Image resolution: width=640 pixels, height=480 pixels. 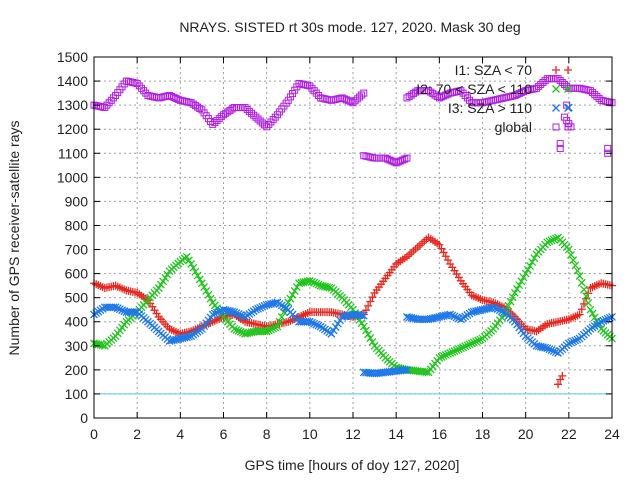 What do you see at coordinates (77, 225) in the screenshot?
I see `y-tick-label: 800` at bounding box center [77, 225].